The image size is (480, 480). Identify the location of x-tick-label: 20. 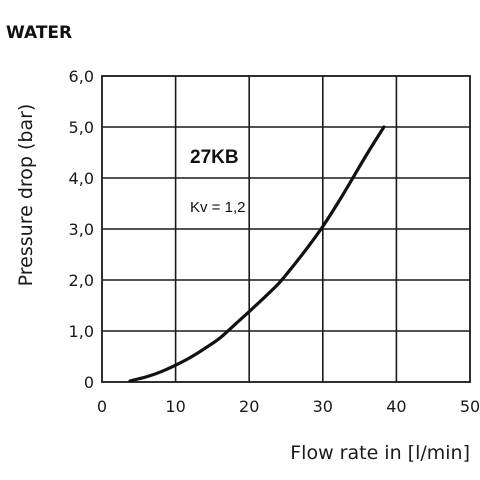
(249, 406).